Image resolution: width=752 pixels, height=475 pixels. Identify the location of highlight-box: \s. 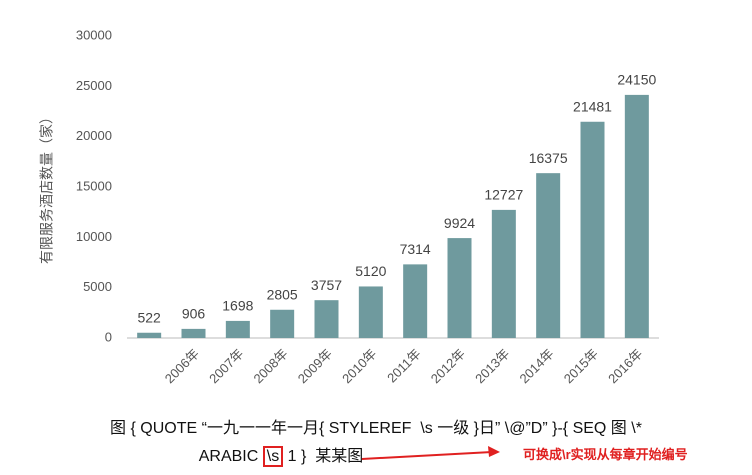
(273, 456).